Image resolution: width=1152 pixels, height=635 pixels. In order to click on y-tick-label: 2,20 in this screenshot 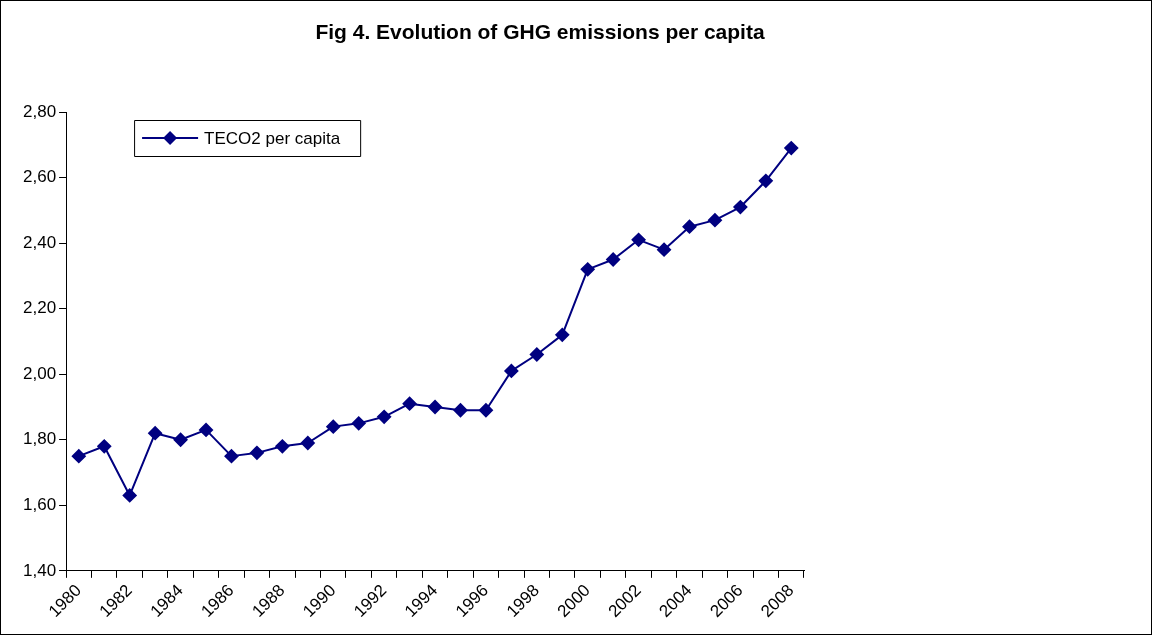, I will do `click(39, 308)`.